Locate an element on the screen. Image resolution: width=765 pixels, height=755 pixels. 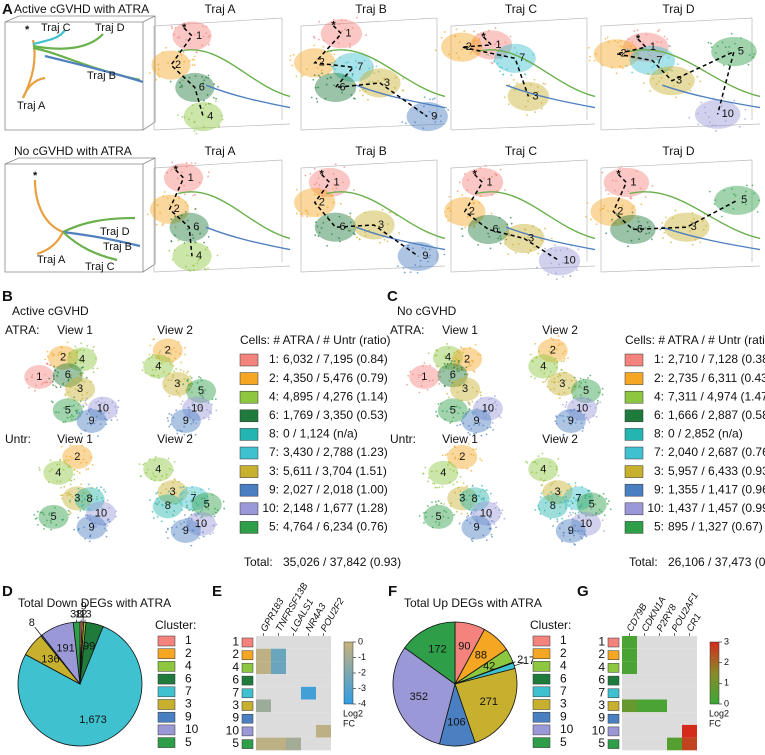
cell-counts: 2,735 / 6,311 (0.43) is located at coordinates (716, 378).